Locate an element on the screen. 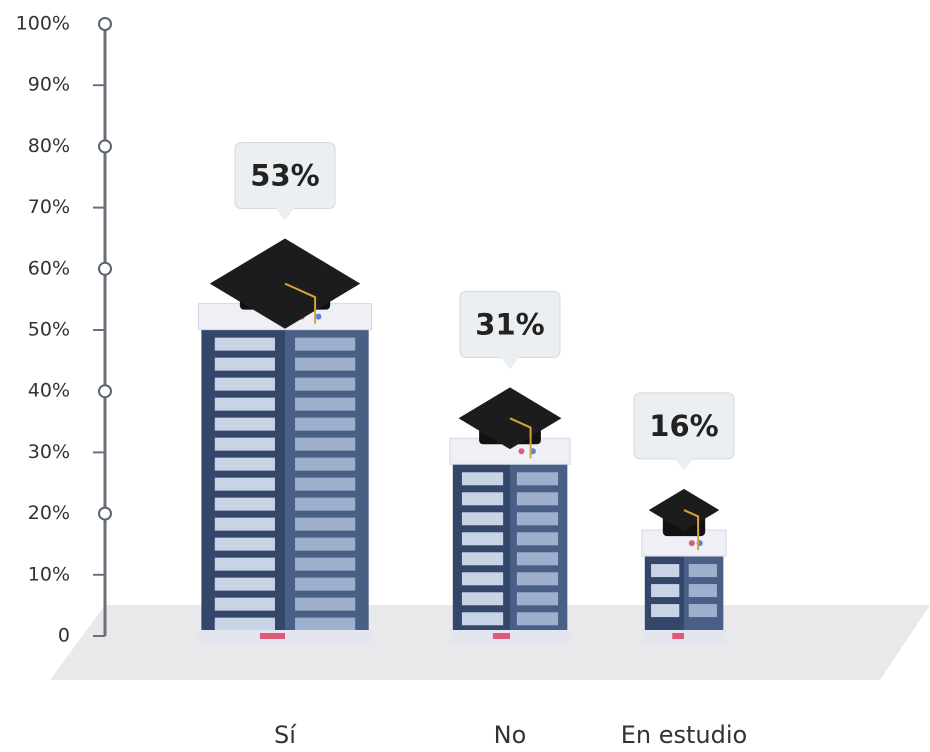  y-tick-label: 50% is located at coordinates (49, 330).